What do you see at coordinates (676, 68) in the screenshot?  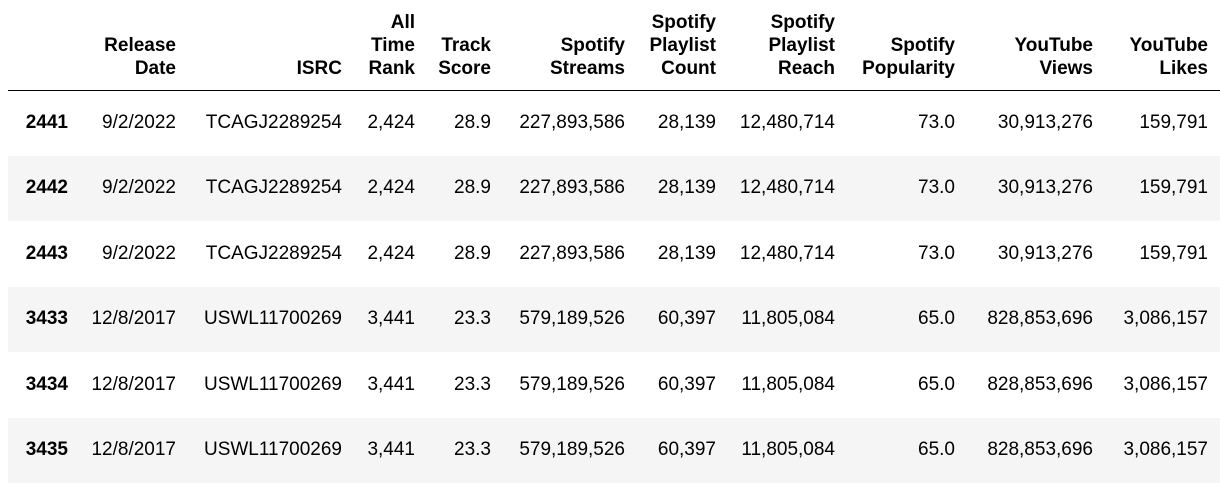 I see `column-header-line: Count` at bounding box center [676, 68].